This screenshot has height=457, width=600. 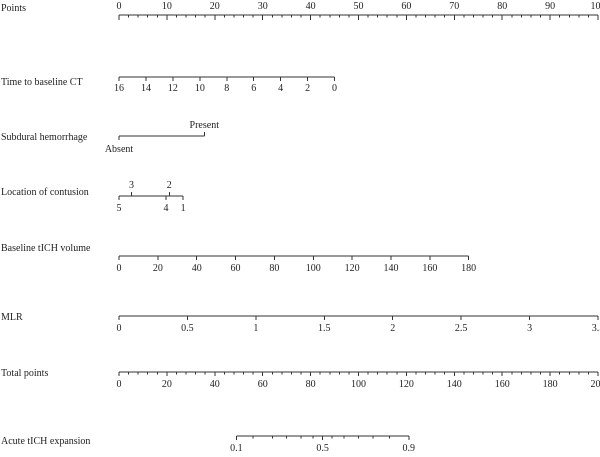 I want to click on axis-acute-tich-expansion: 0.1 0.5 0.9, so click(x=323, y=444).